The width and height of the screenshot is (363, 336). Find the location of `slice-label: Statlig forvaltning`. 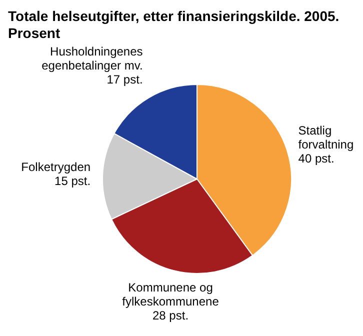

slice-label: Statlig forvaltning is located at coordinates (326, 137).